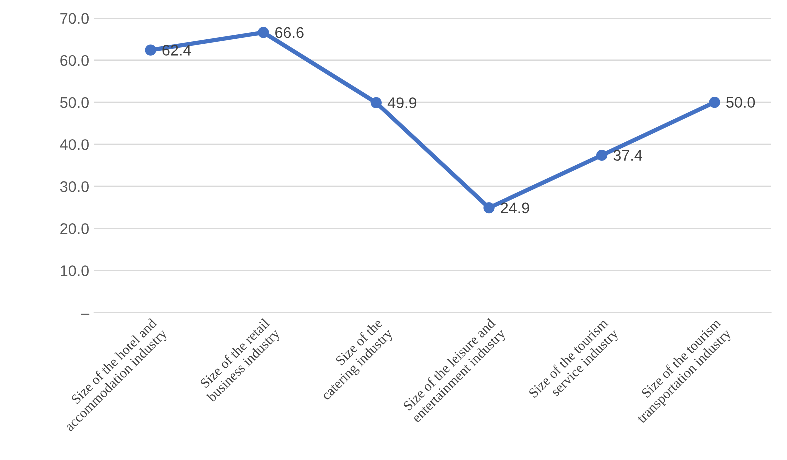  I want to click on y-tick-label: 60.0, so click(74, 60).